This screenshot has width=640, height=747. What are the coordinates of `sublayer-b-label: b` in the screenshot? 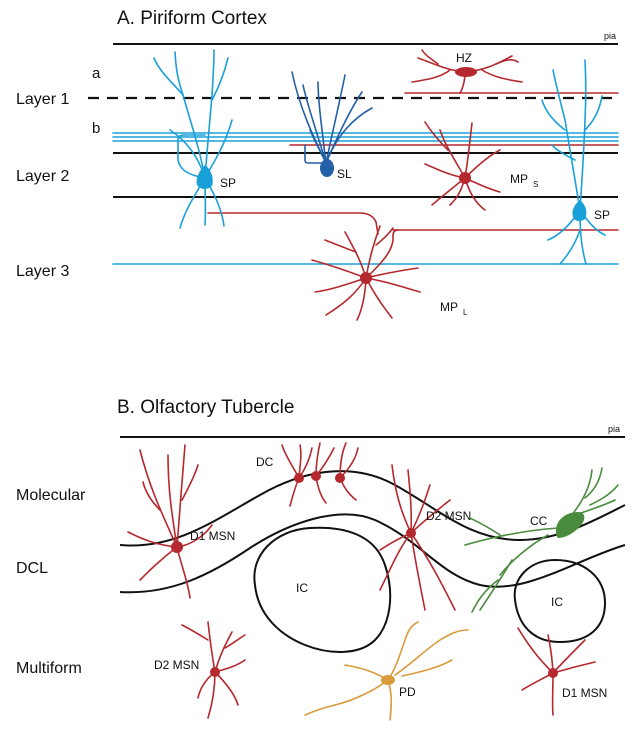 It's located at (96, 128).